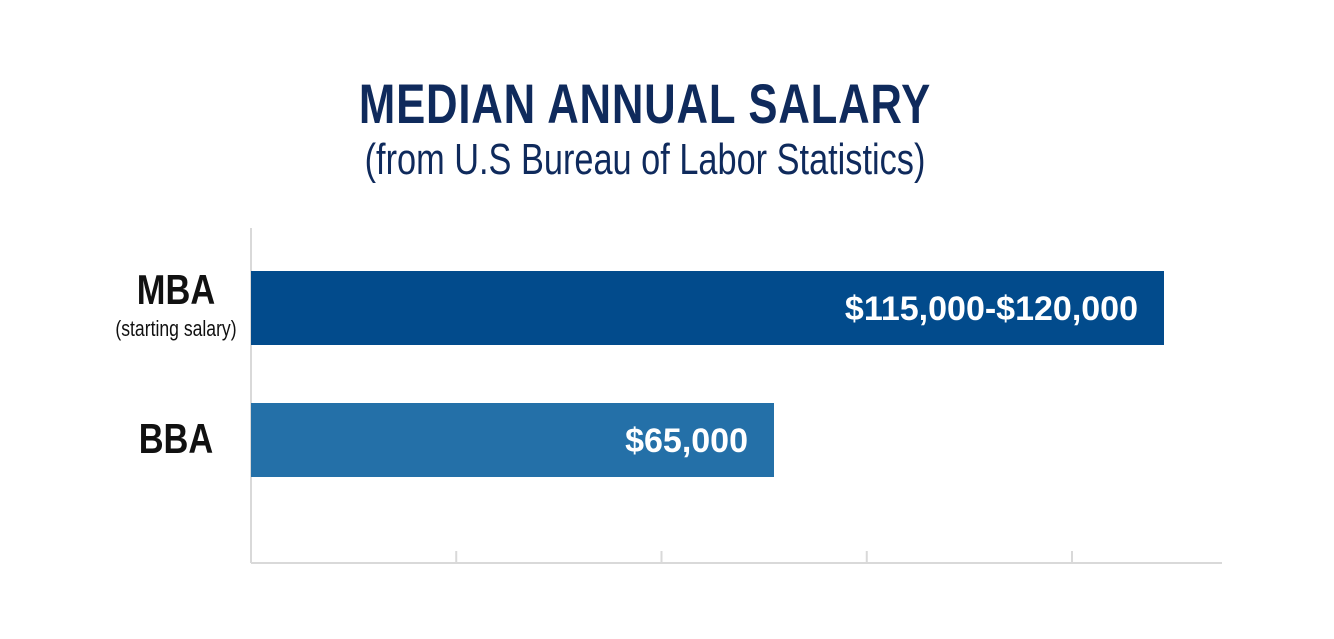  Describe the element at coordinates (686, 441) in the screenshot. I see `data-label-bba: $65,000` at that location.